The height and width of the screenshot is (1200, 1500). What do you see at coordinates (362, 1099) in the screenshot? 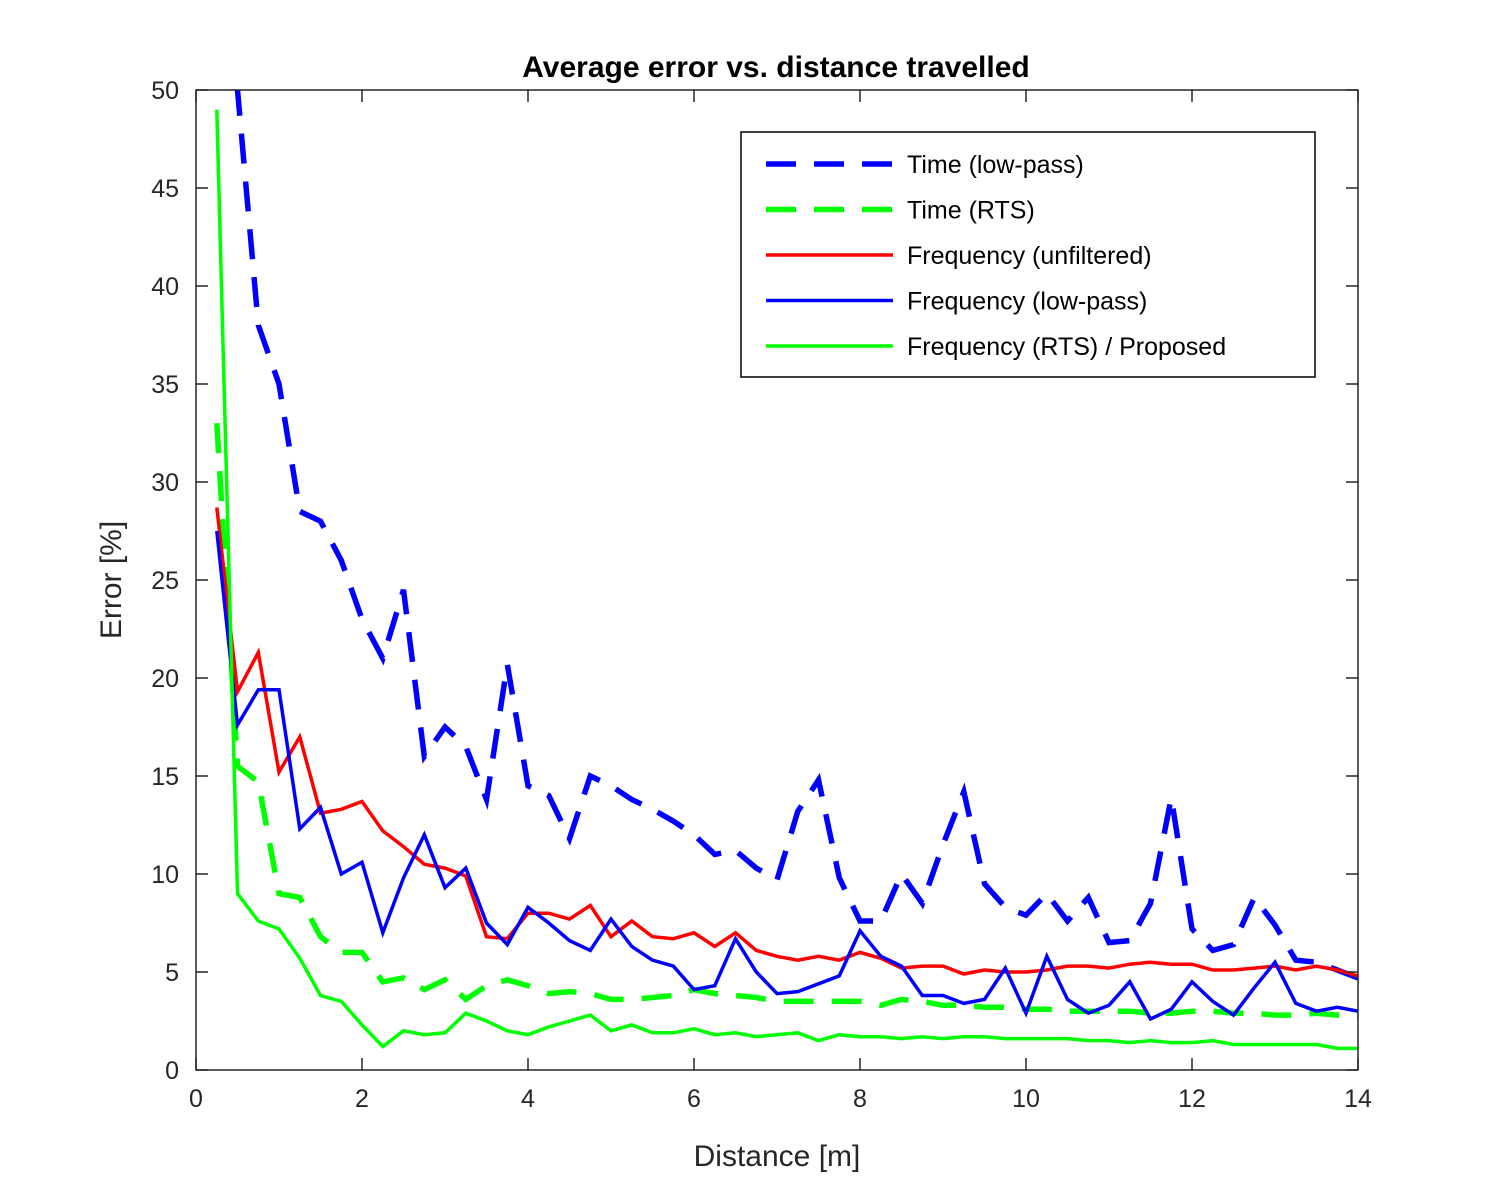
I see `x-tick-label: 2` at bounding box center [362, 1099].